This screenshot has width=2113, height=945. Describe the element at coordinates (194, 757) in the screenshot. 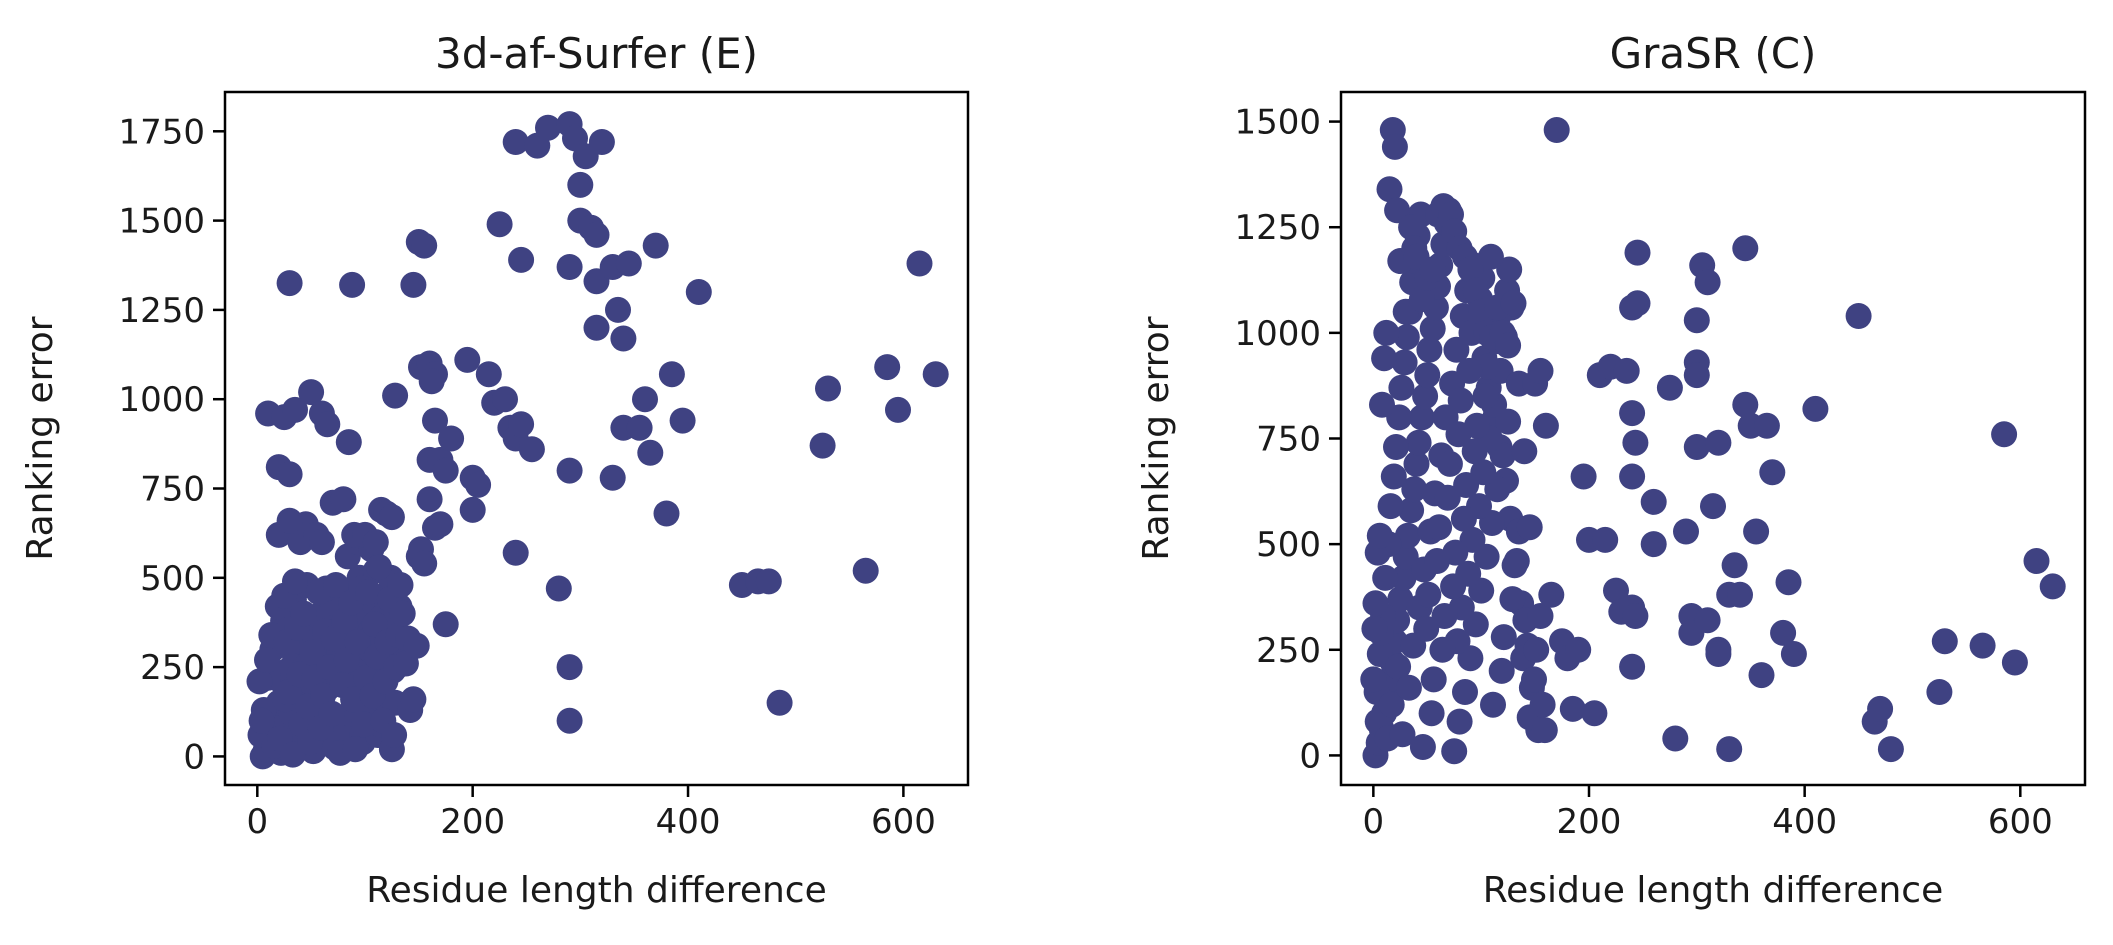

I see `y-tick-label: 0` at that location.